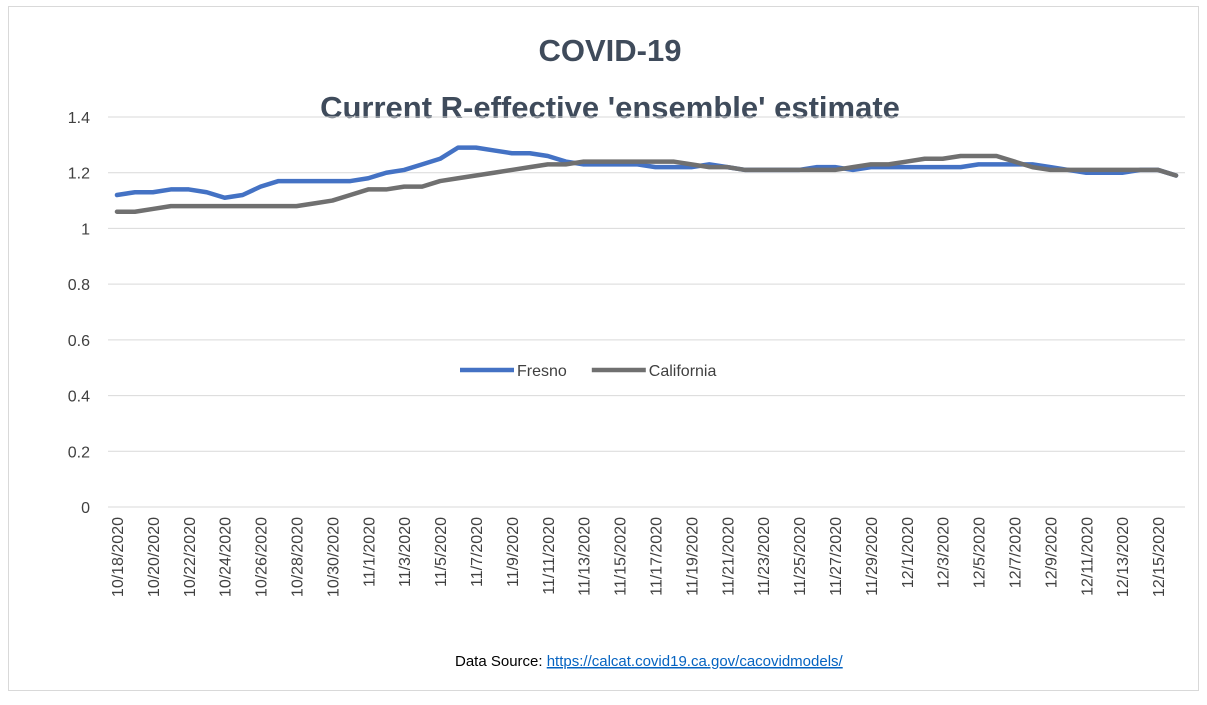 This screenshot has width=1207, height=705. I want to click on x-tick-label: 12/15/2020, so click(1159, 557).